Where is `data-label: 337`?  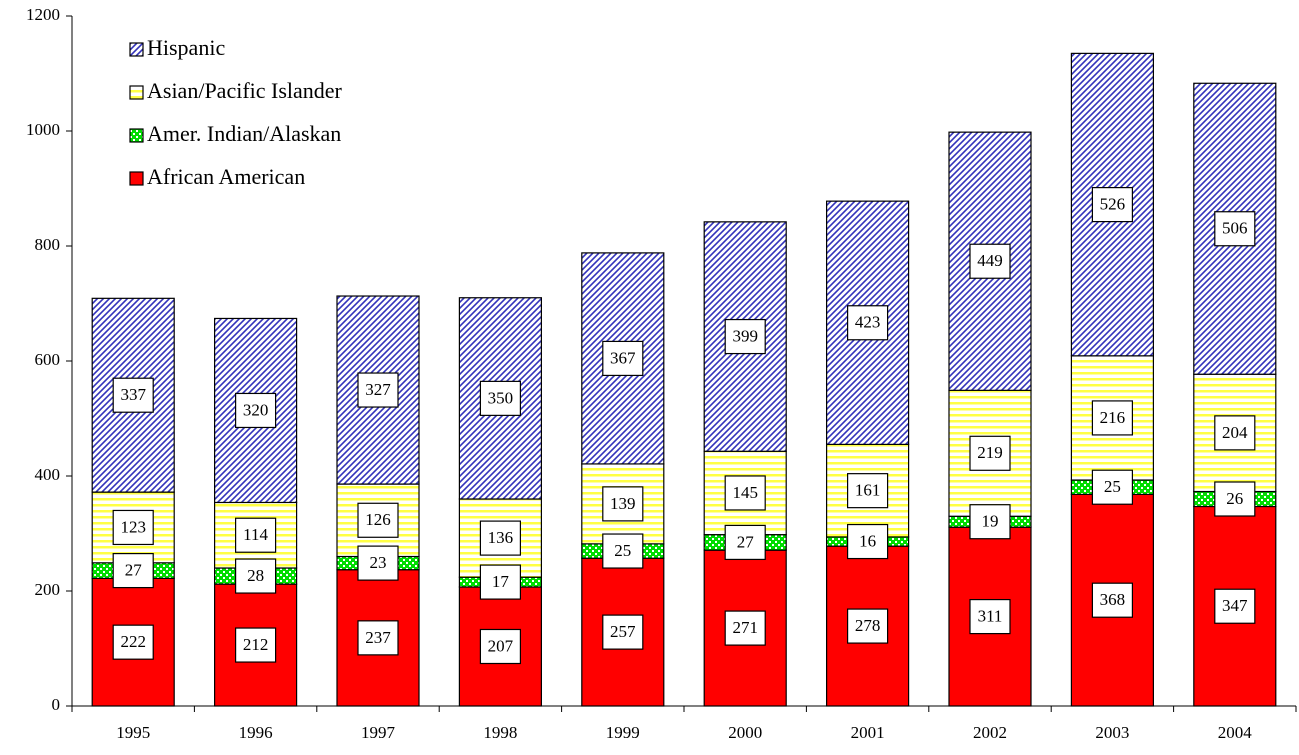 data-label: 337 is located at coordinates (133, 394).